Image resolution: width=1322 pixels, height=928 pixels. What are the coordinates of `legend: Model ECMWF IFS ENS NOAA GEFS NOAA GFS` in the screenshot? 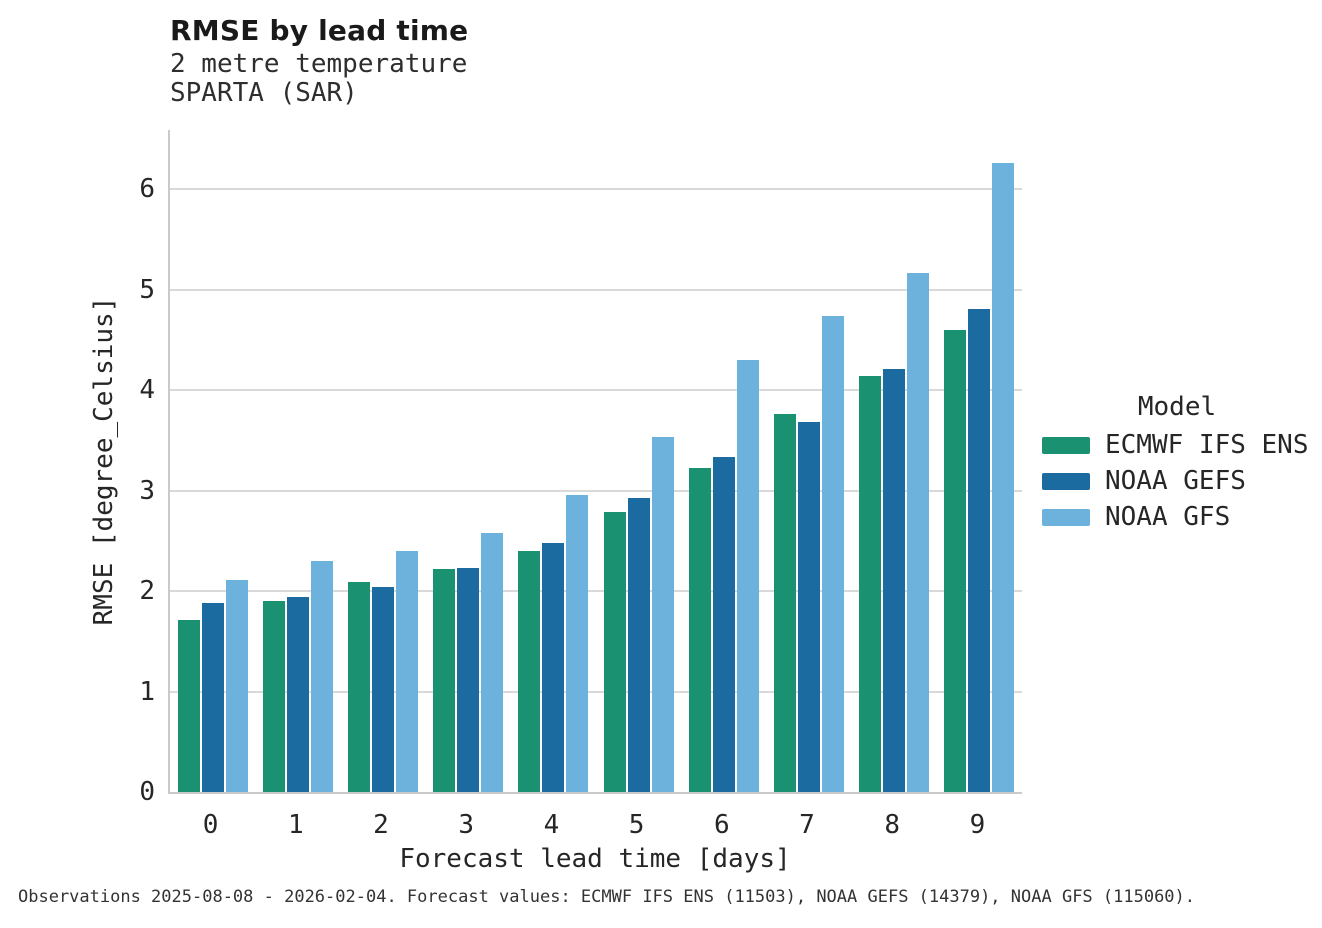 It's located at (1177, 463).